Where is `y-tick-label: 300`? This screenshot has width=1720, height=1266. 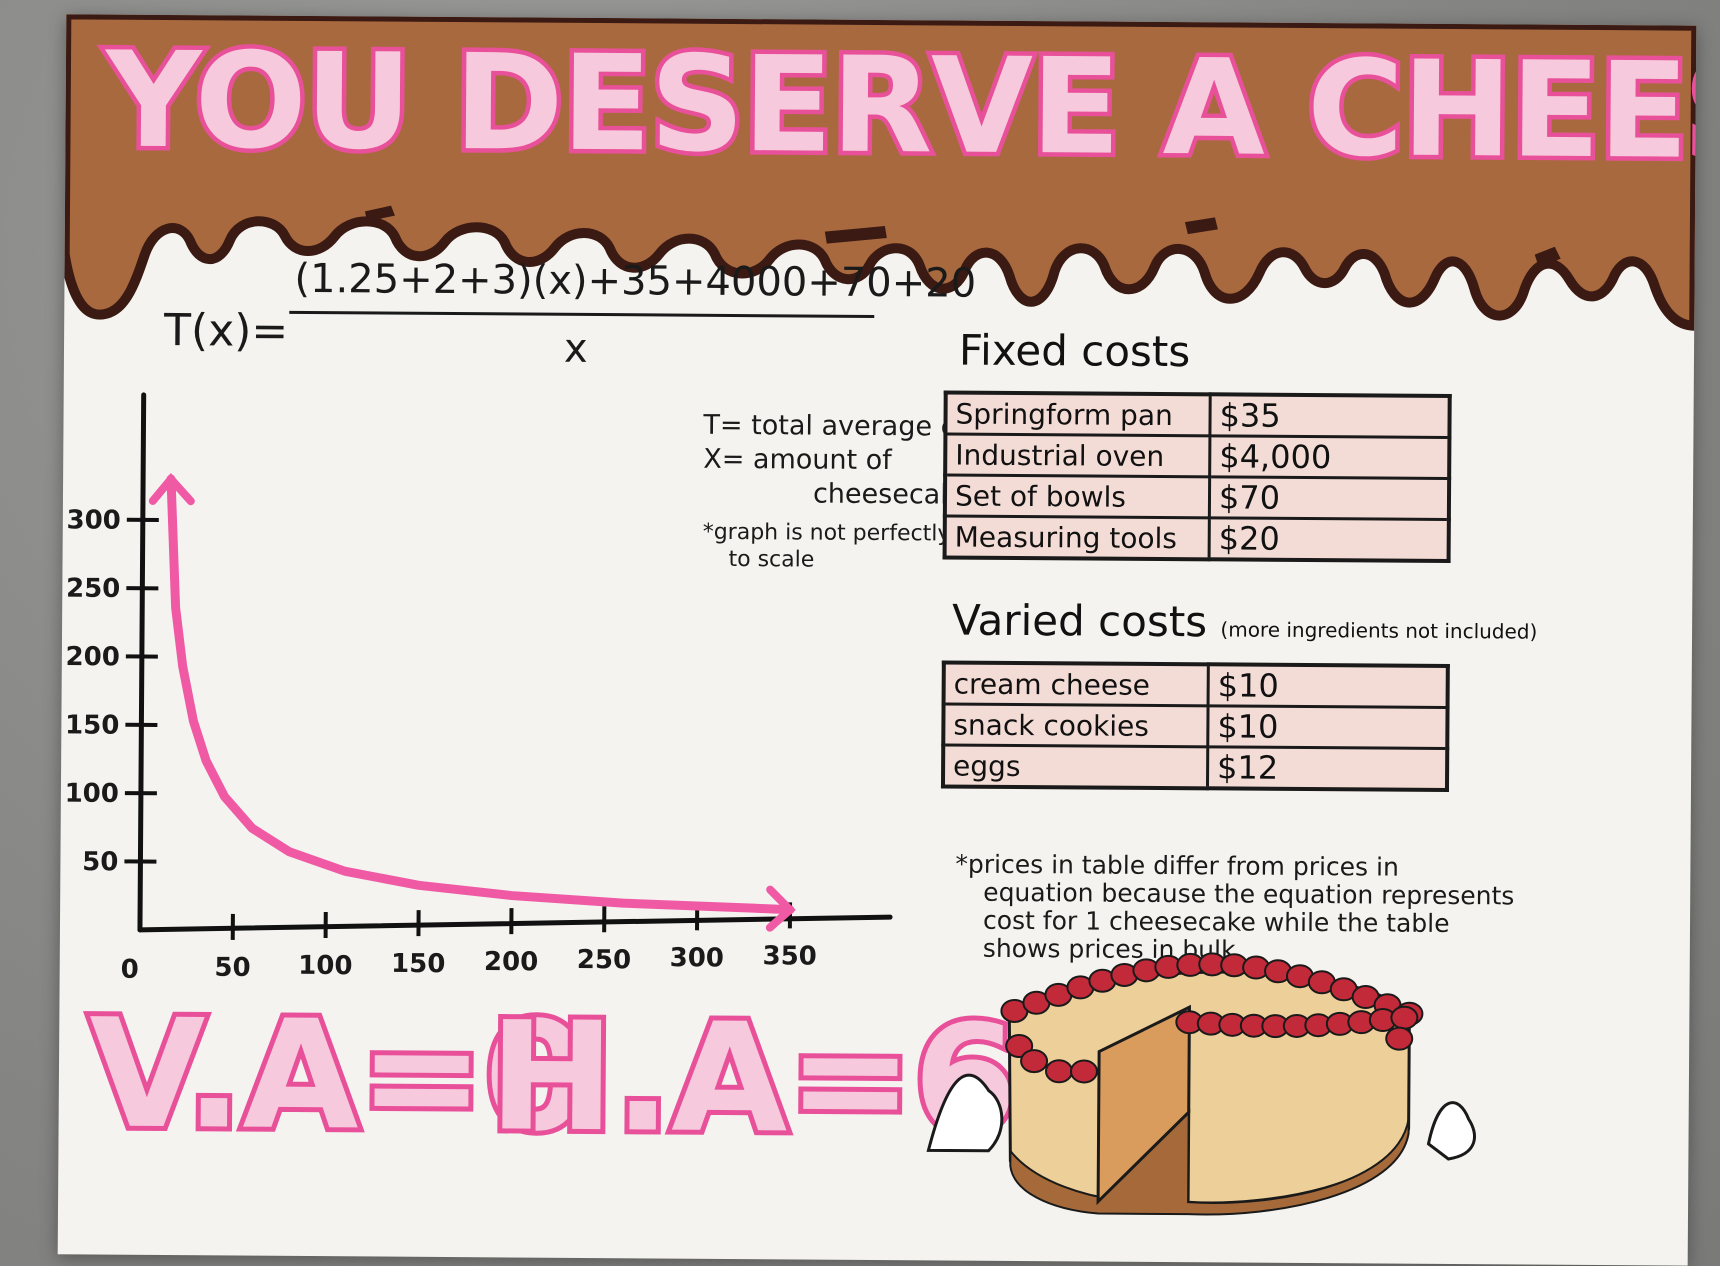 y-tick-label: 300 is located at coordinates (93, 520).